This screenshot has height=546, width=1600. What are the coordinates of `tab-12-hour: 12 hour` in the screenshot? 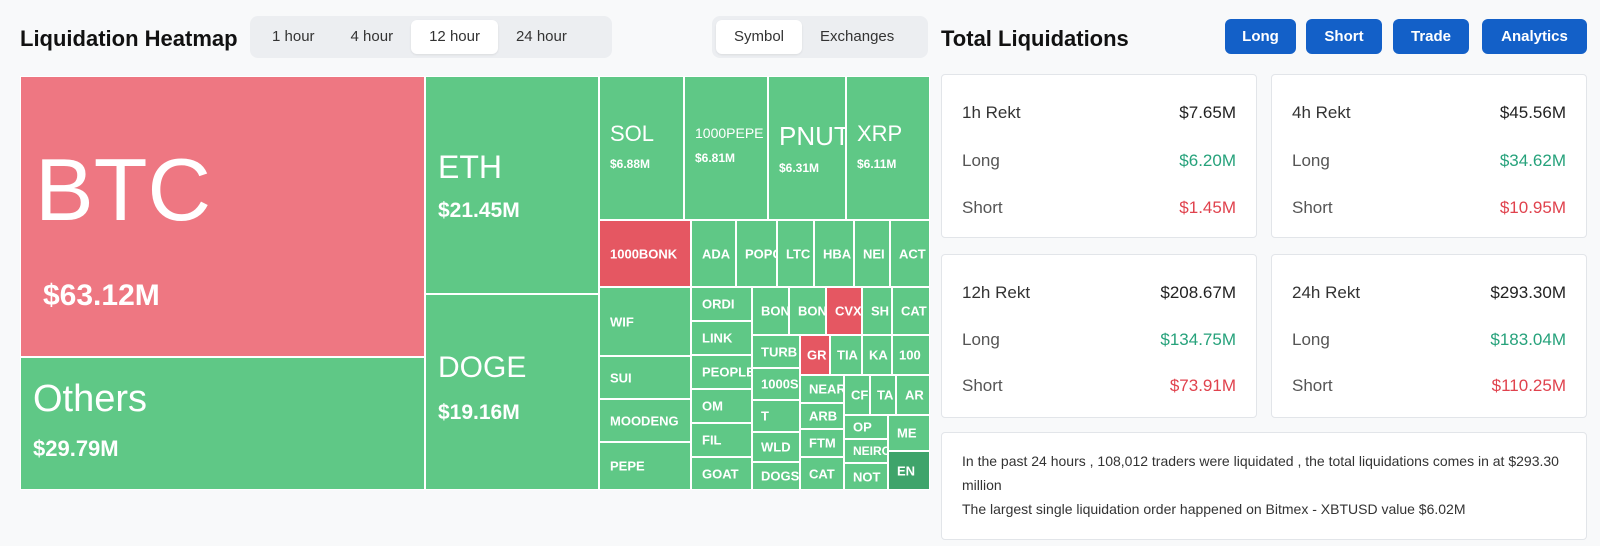 It's located at (454, 37).